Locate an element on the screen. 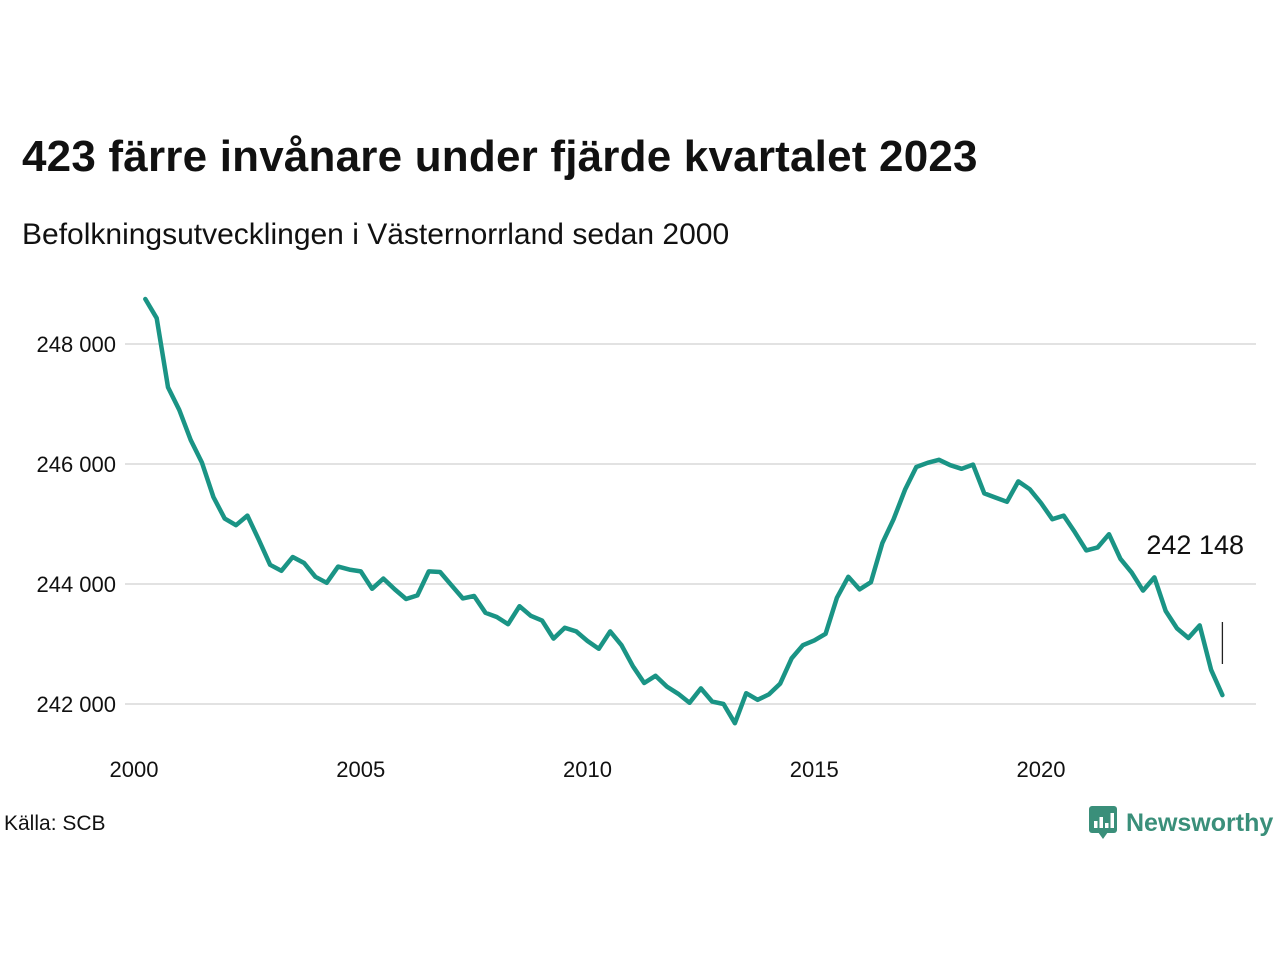  y-axis-ticks: 242 000 244 000 246 000 248 000 is located at coordinates (76, 524).